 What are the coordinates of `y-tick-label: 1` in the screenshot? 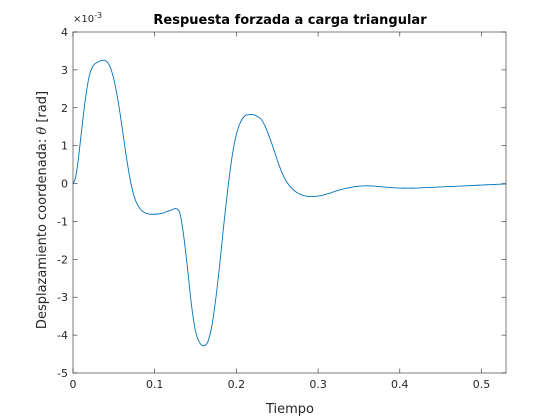 It's located at (64, 146).